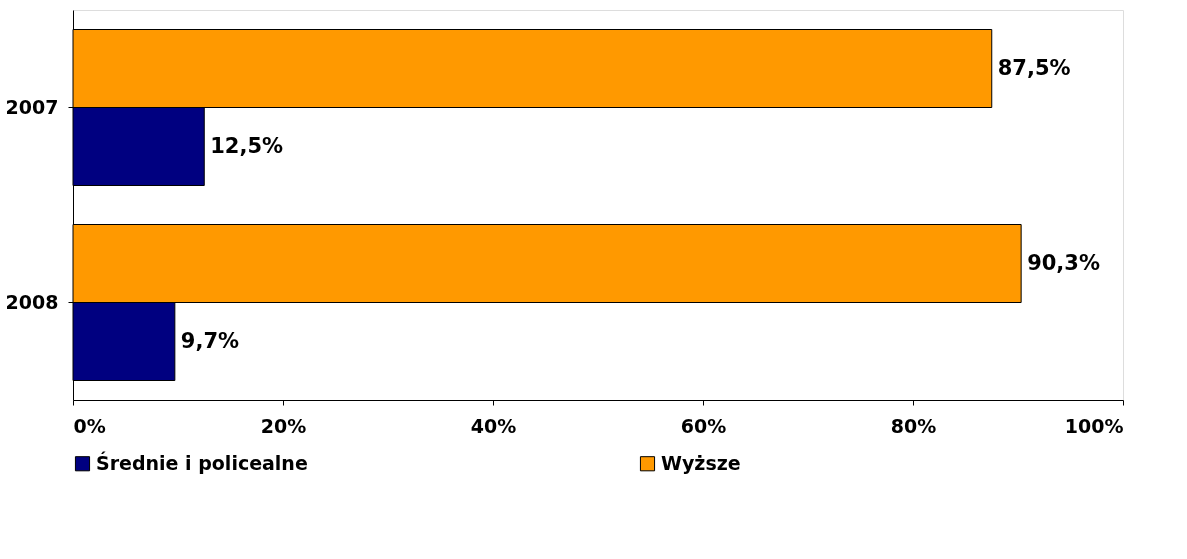 The height and width of the screenshot is (559, 1187). Describe the element at coordinates (32, 106) in the screenshot. I see `y-tick-label: 2007` at that location.